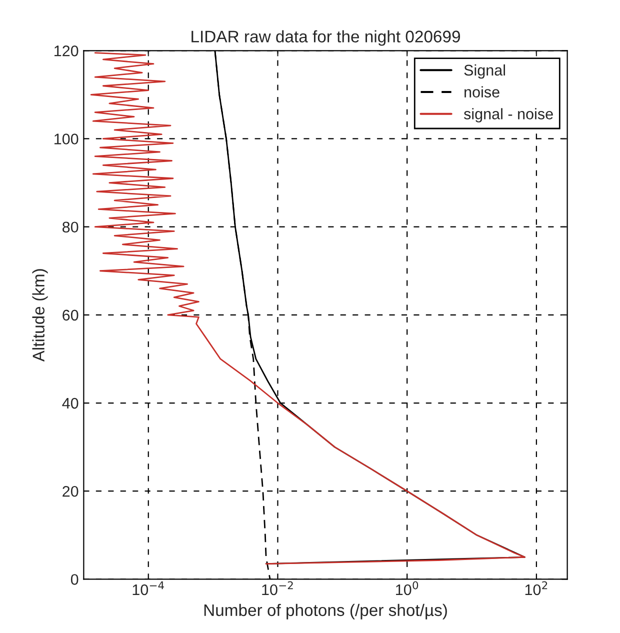 The width and height of the screenshot is (620, 633). Describe the element at coordinates (482, 92) in the screenshot. I see `legend-label: noise` at that location.